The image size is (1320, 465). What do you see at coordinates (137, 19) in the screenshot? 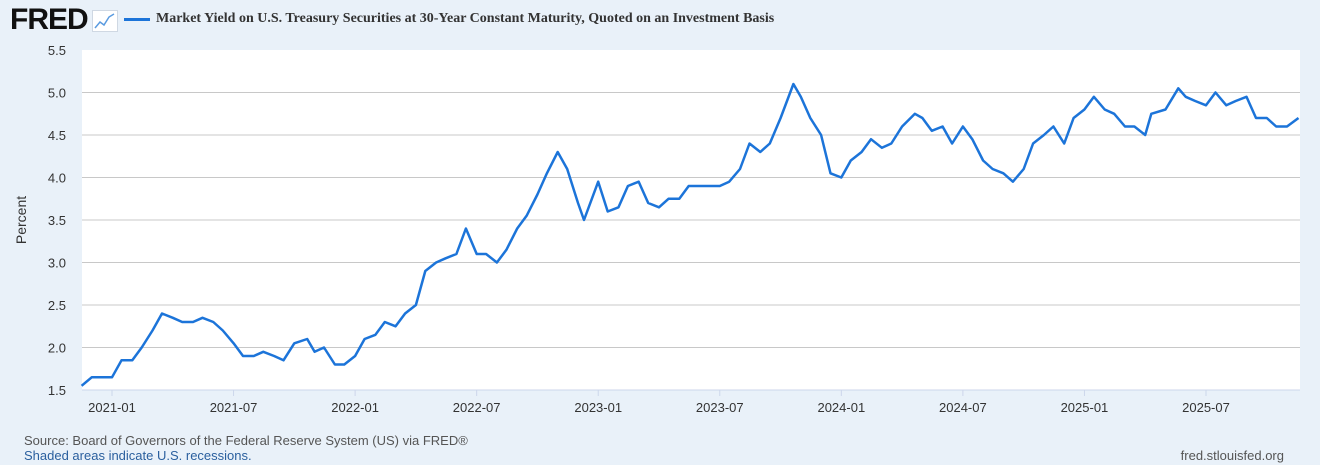
I see `legend-swatch` at bounding box center [137, 19].